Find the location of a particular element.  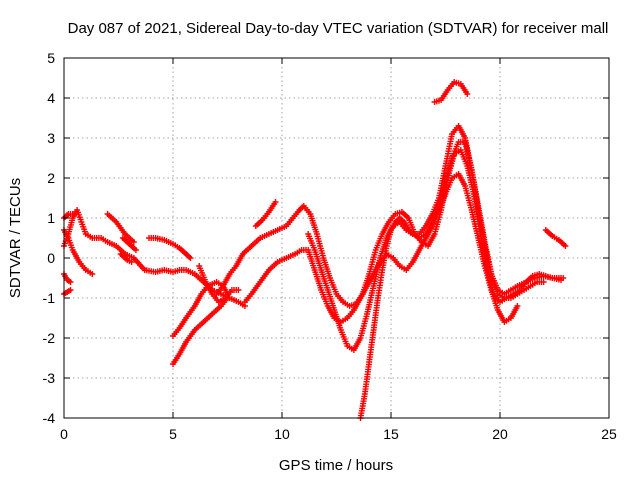

y-tick-label: -3 is located at coordinates (49, 378).